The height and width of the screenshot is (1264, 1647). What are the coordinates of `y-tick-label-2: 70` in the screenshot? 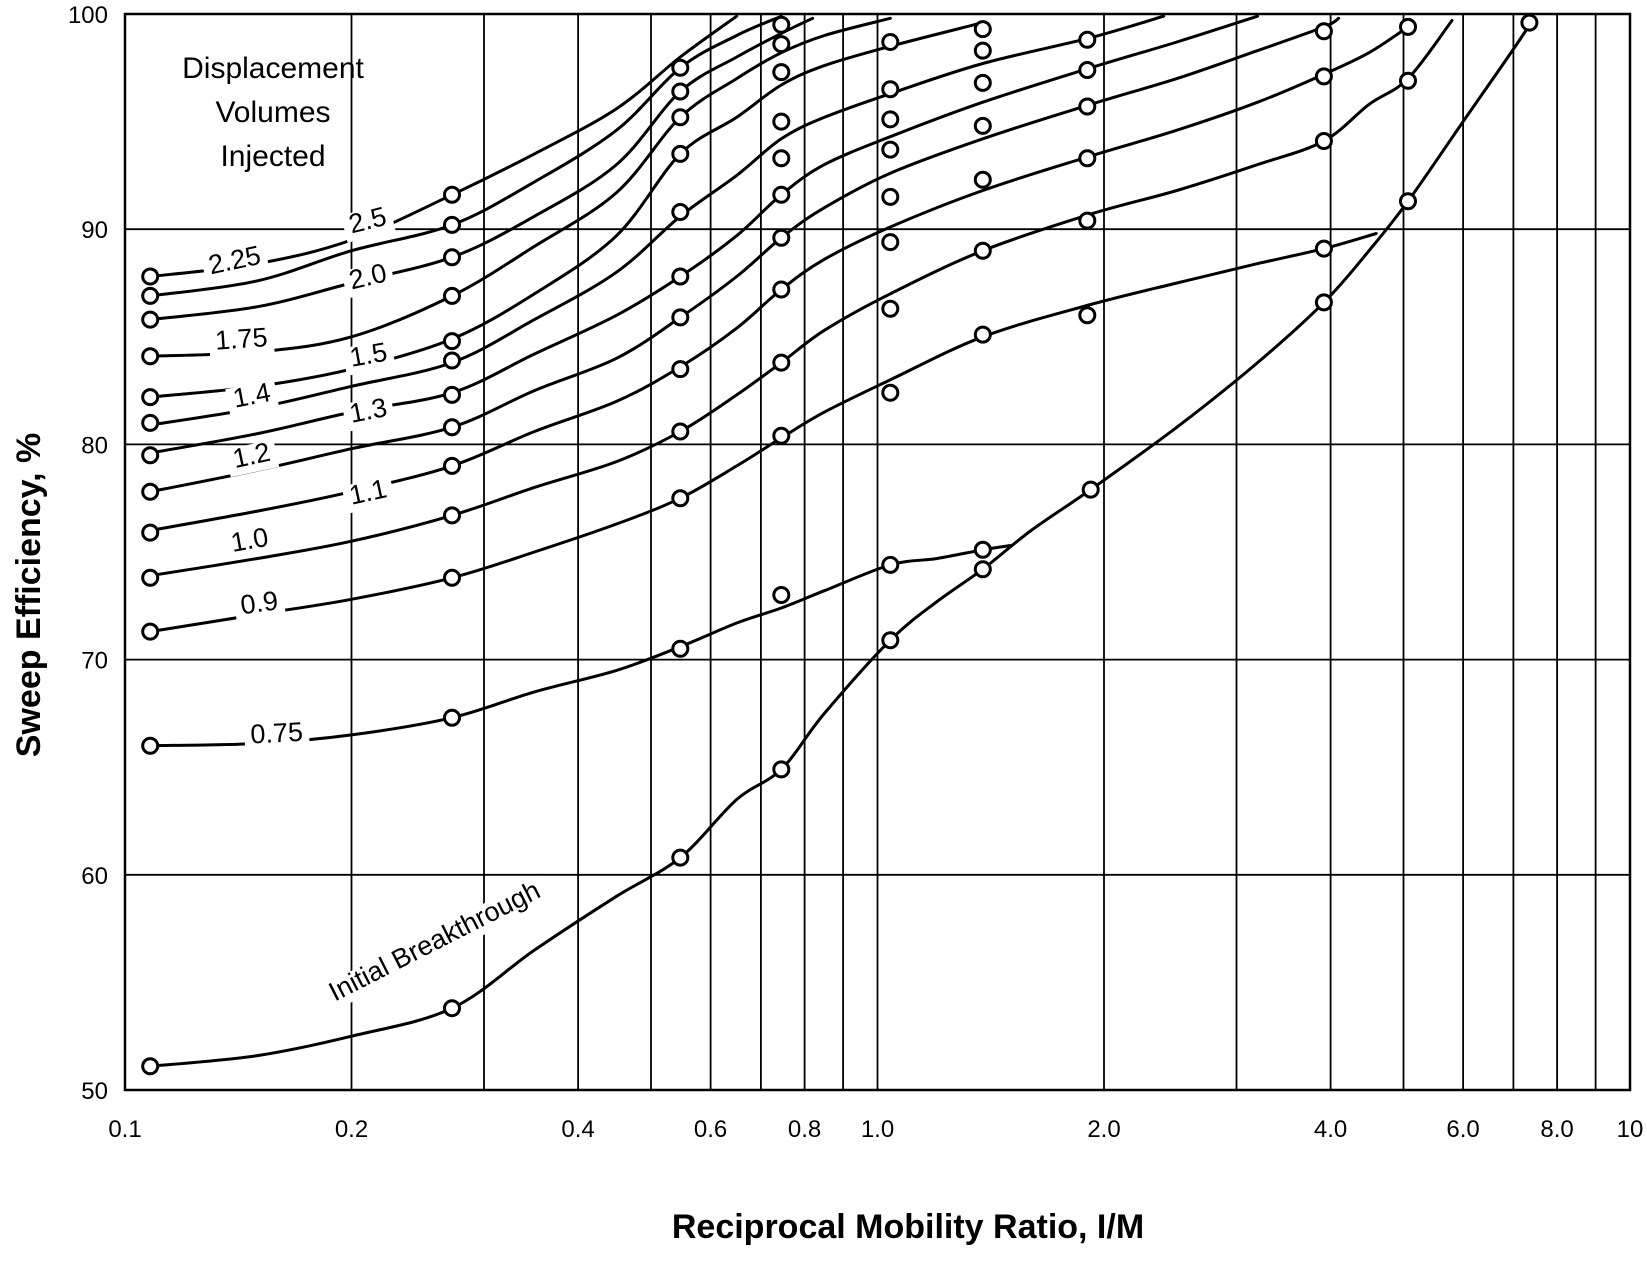 It's located at (94, 661).